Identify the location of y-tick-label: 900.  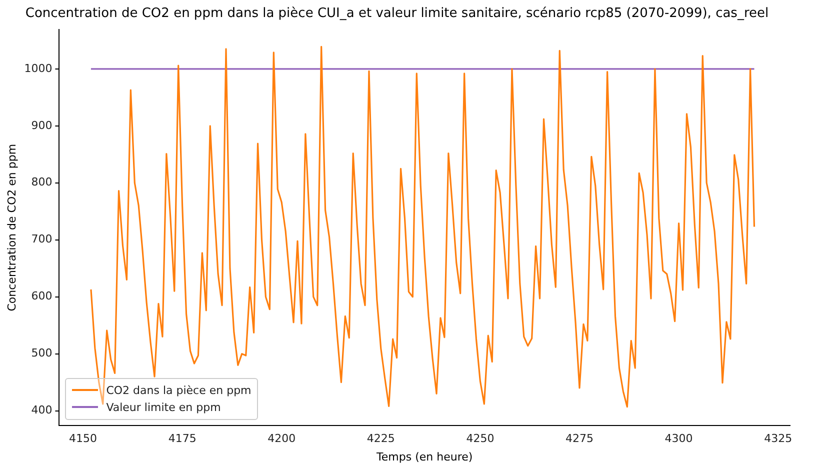
(41, 125).